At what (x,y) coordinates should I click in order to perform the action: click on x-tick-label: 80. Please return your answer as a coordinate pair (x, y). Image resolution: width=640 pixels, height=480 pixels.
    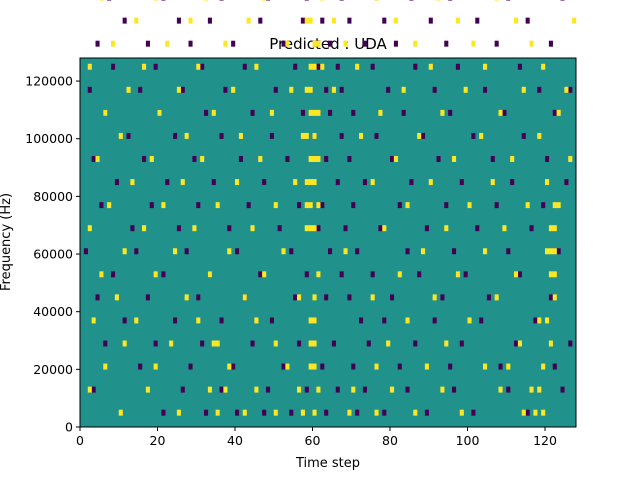
    Looking at the image, I should click on (390, 440).